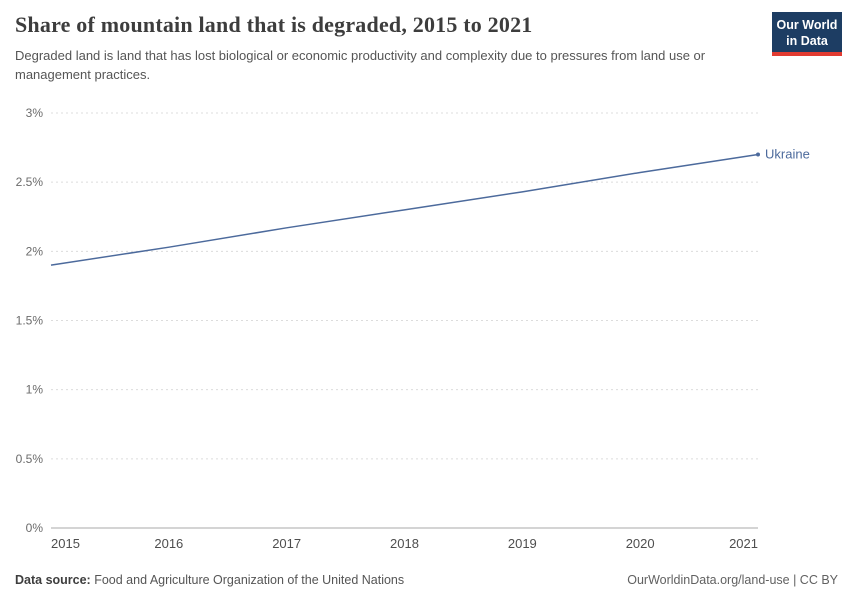 Image resolution: width=850 pixels, height=600 pixels. What do you see at coordinates (30, 321) in the screenshot?
I see `y-tick-label: 1.5%` at bounding box center [30, 321].